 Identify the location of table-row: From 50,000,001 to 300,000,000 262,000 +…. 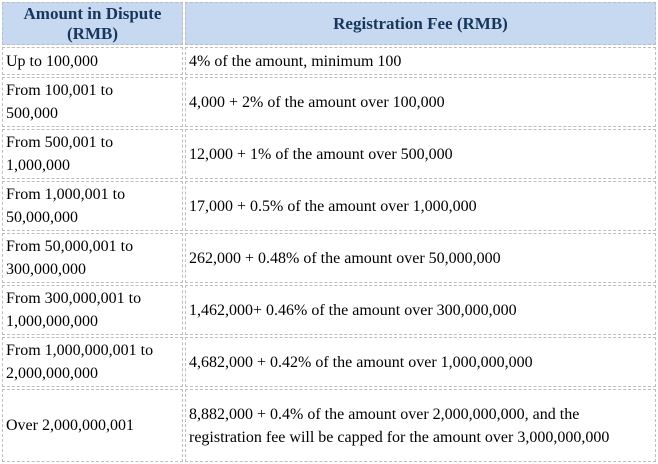
(329, 258).